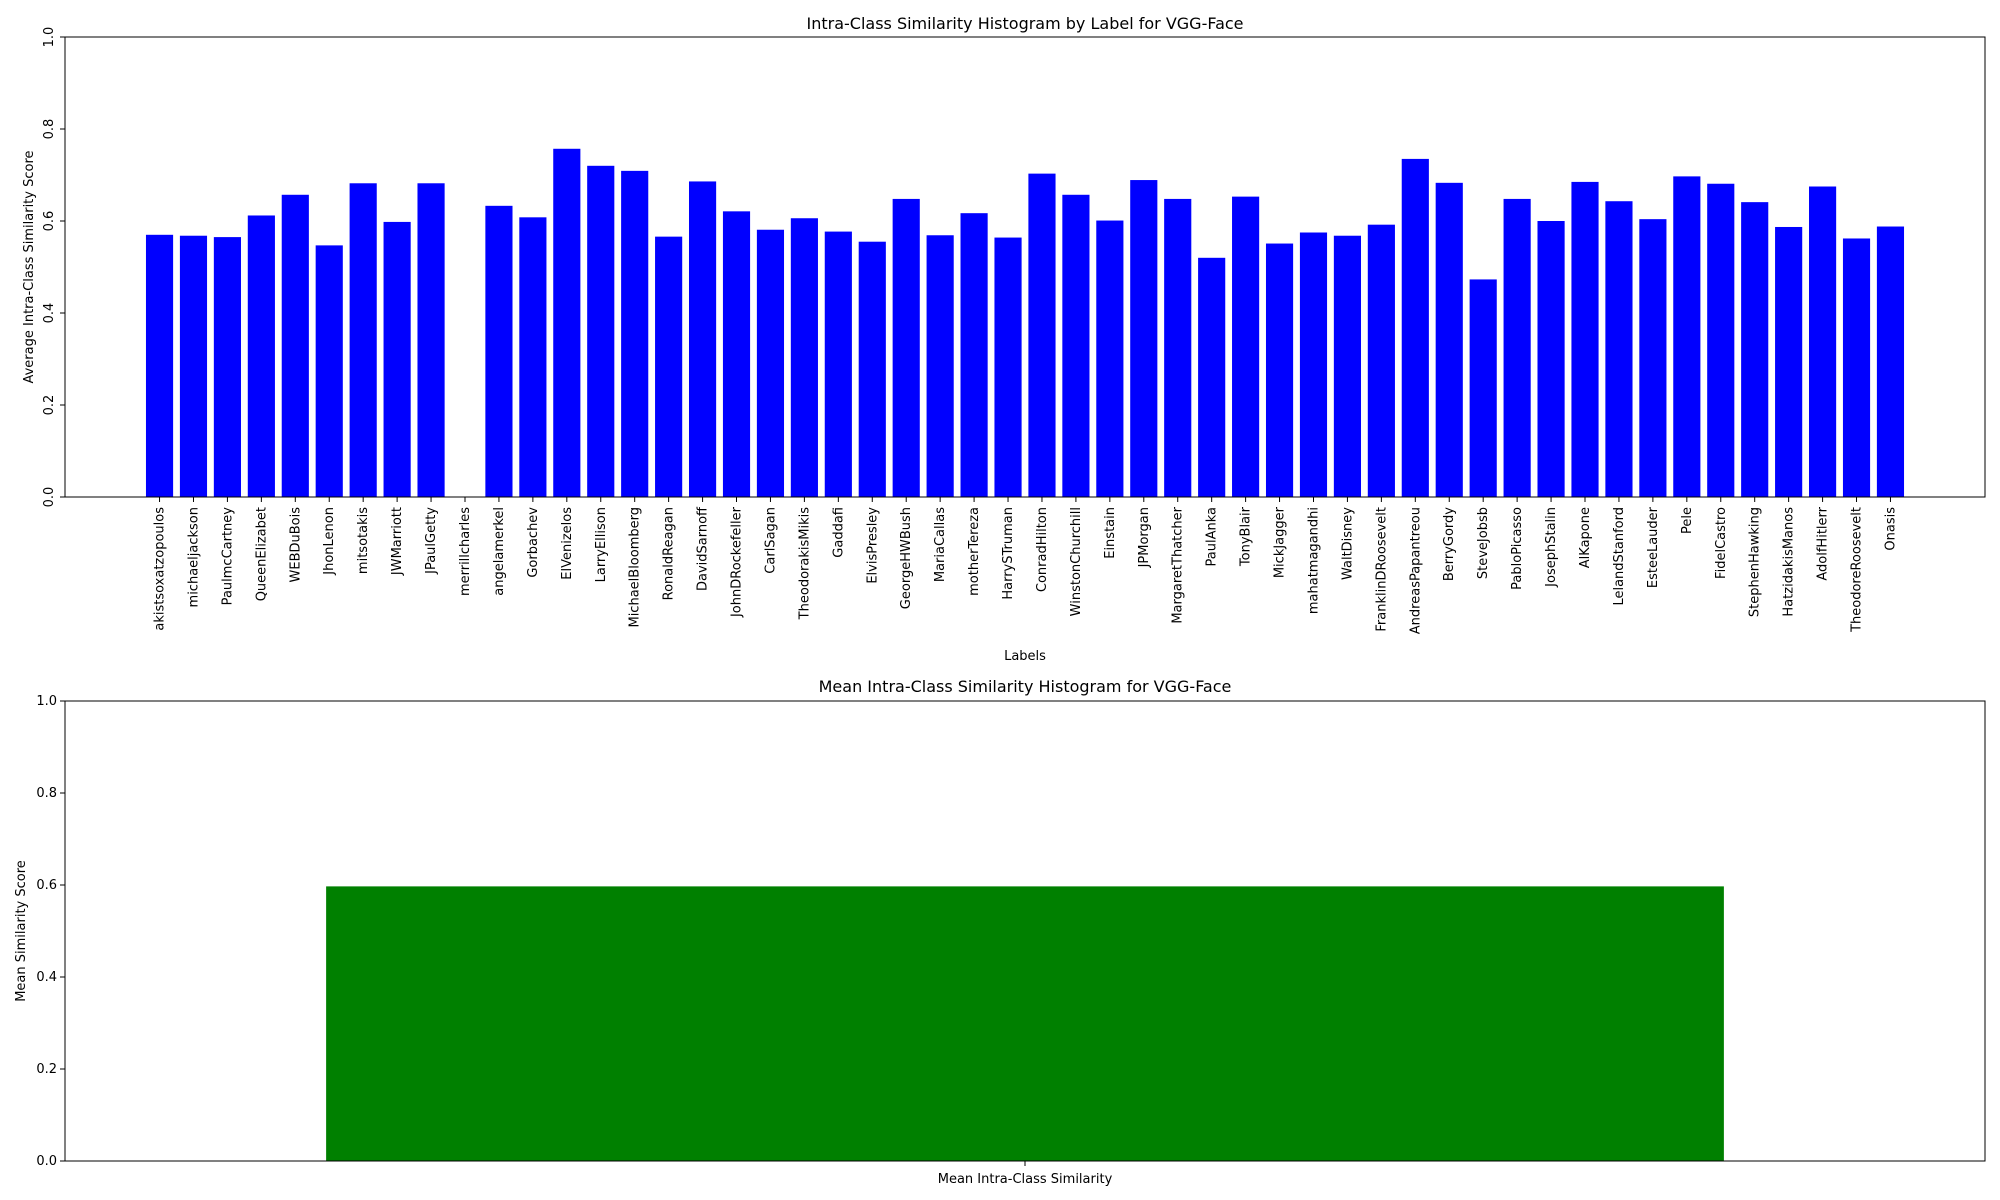 This screenshot has height=1200, width=2000. Describe the element at coordinates (1246, 536) in the screenshot. I see `x-tick-label: TonyBlair` at that location.